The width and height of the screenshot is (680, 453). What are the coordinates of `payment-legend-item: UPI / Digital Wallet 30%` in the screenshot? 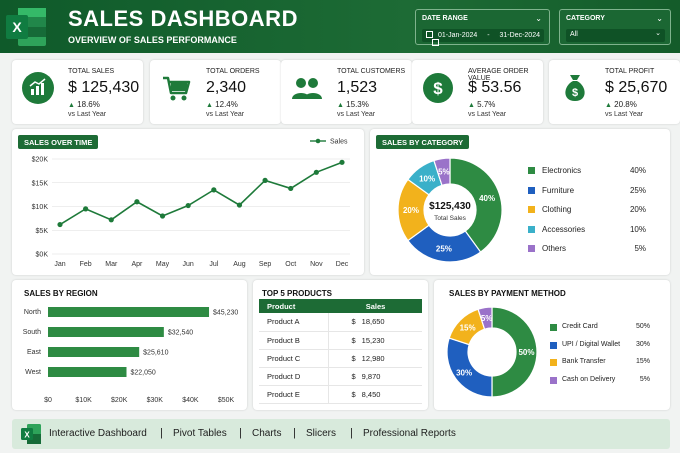 It's located at (600, 346).